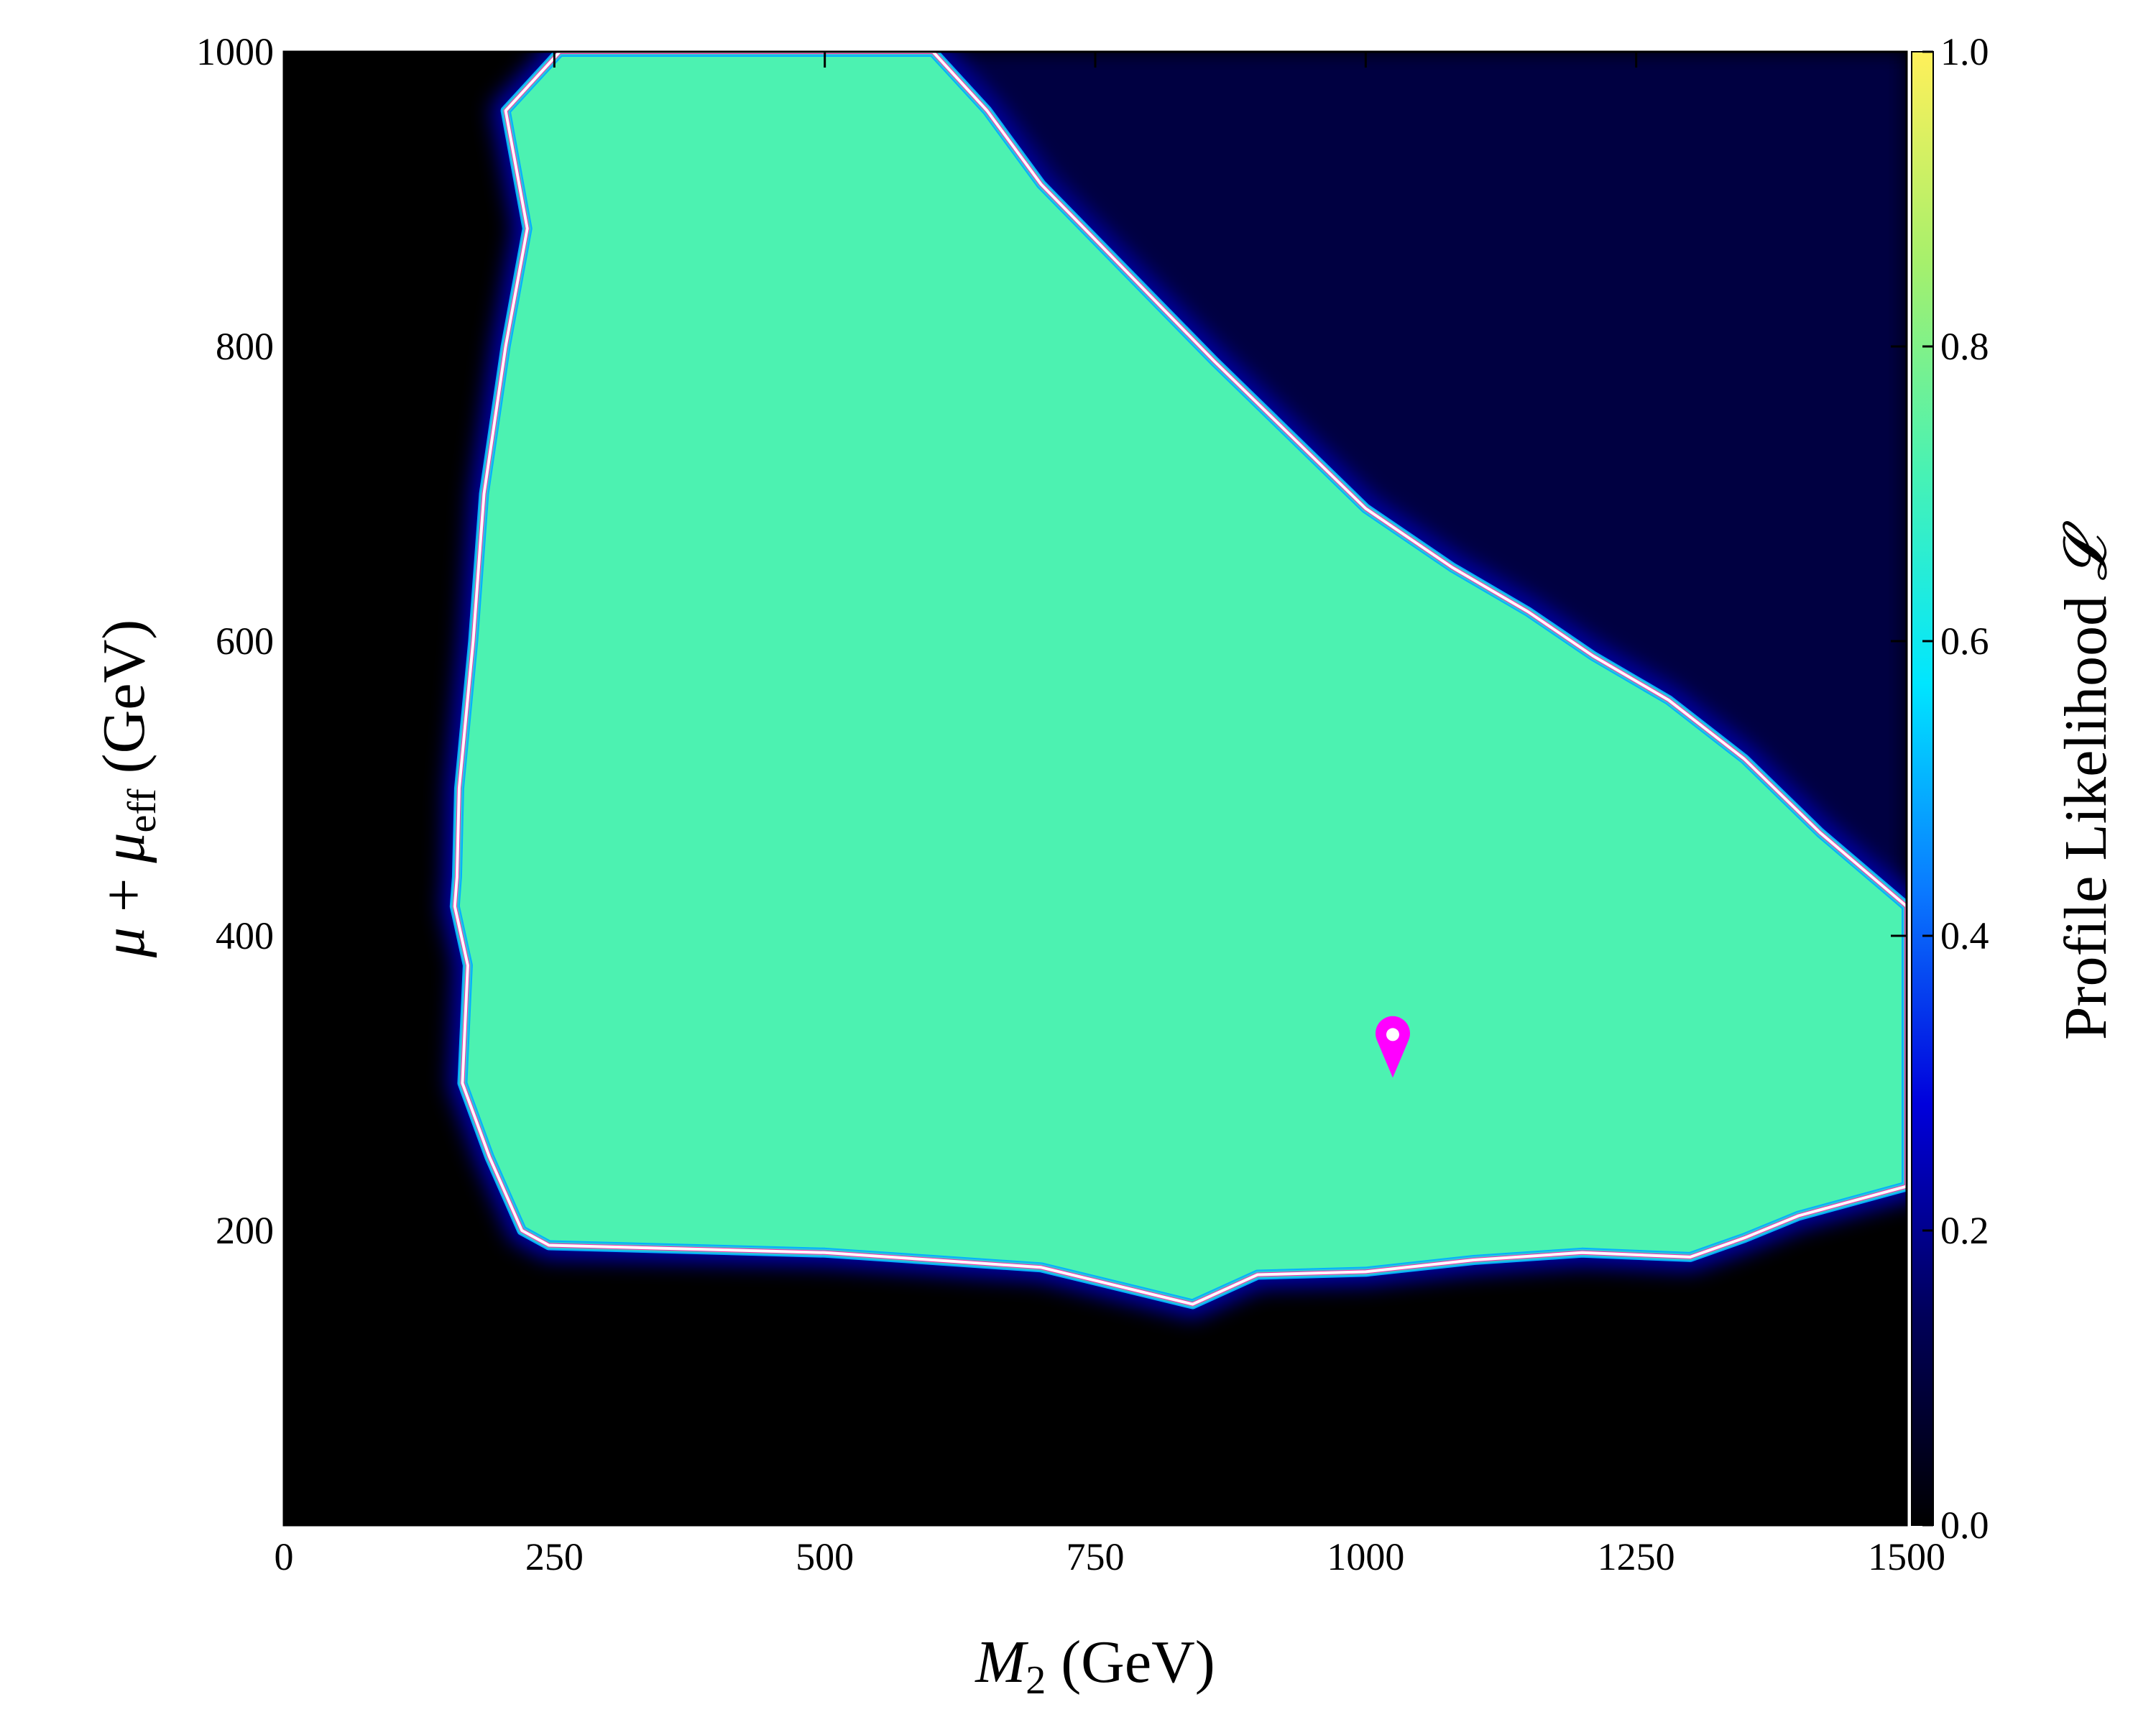 The height and width of the screenshot is (1725, 2156). Describe the element at coordinates (1965, 935) in the screenshot. I see `colorbar-tick-label: 0.4` at that location.